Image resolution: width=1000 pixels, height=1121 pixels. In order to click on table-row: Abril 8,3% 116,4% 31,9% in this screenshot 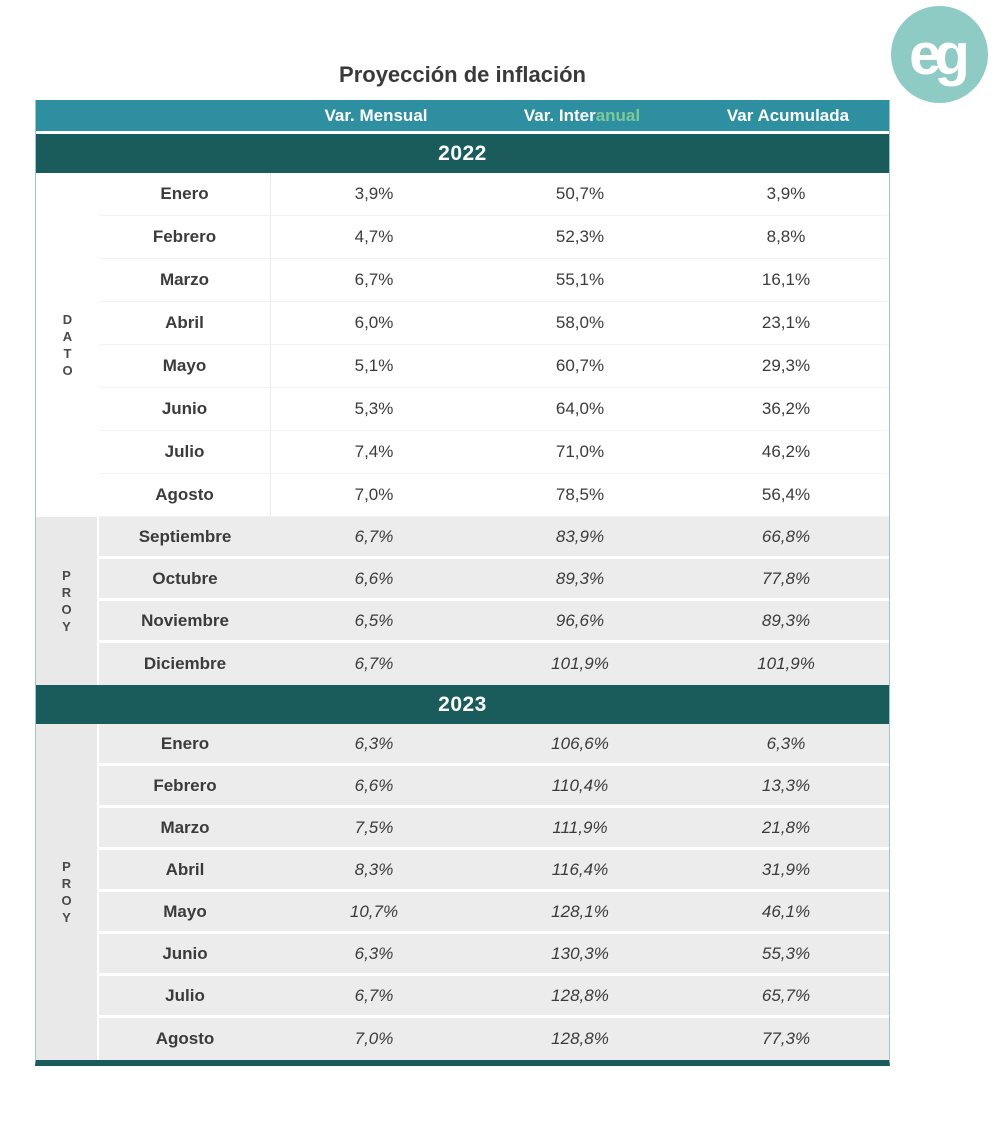, I will do `click(494, 871)`.